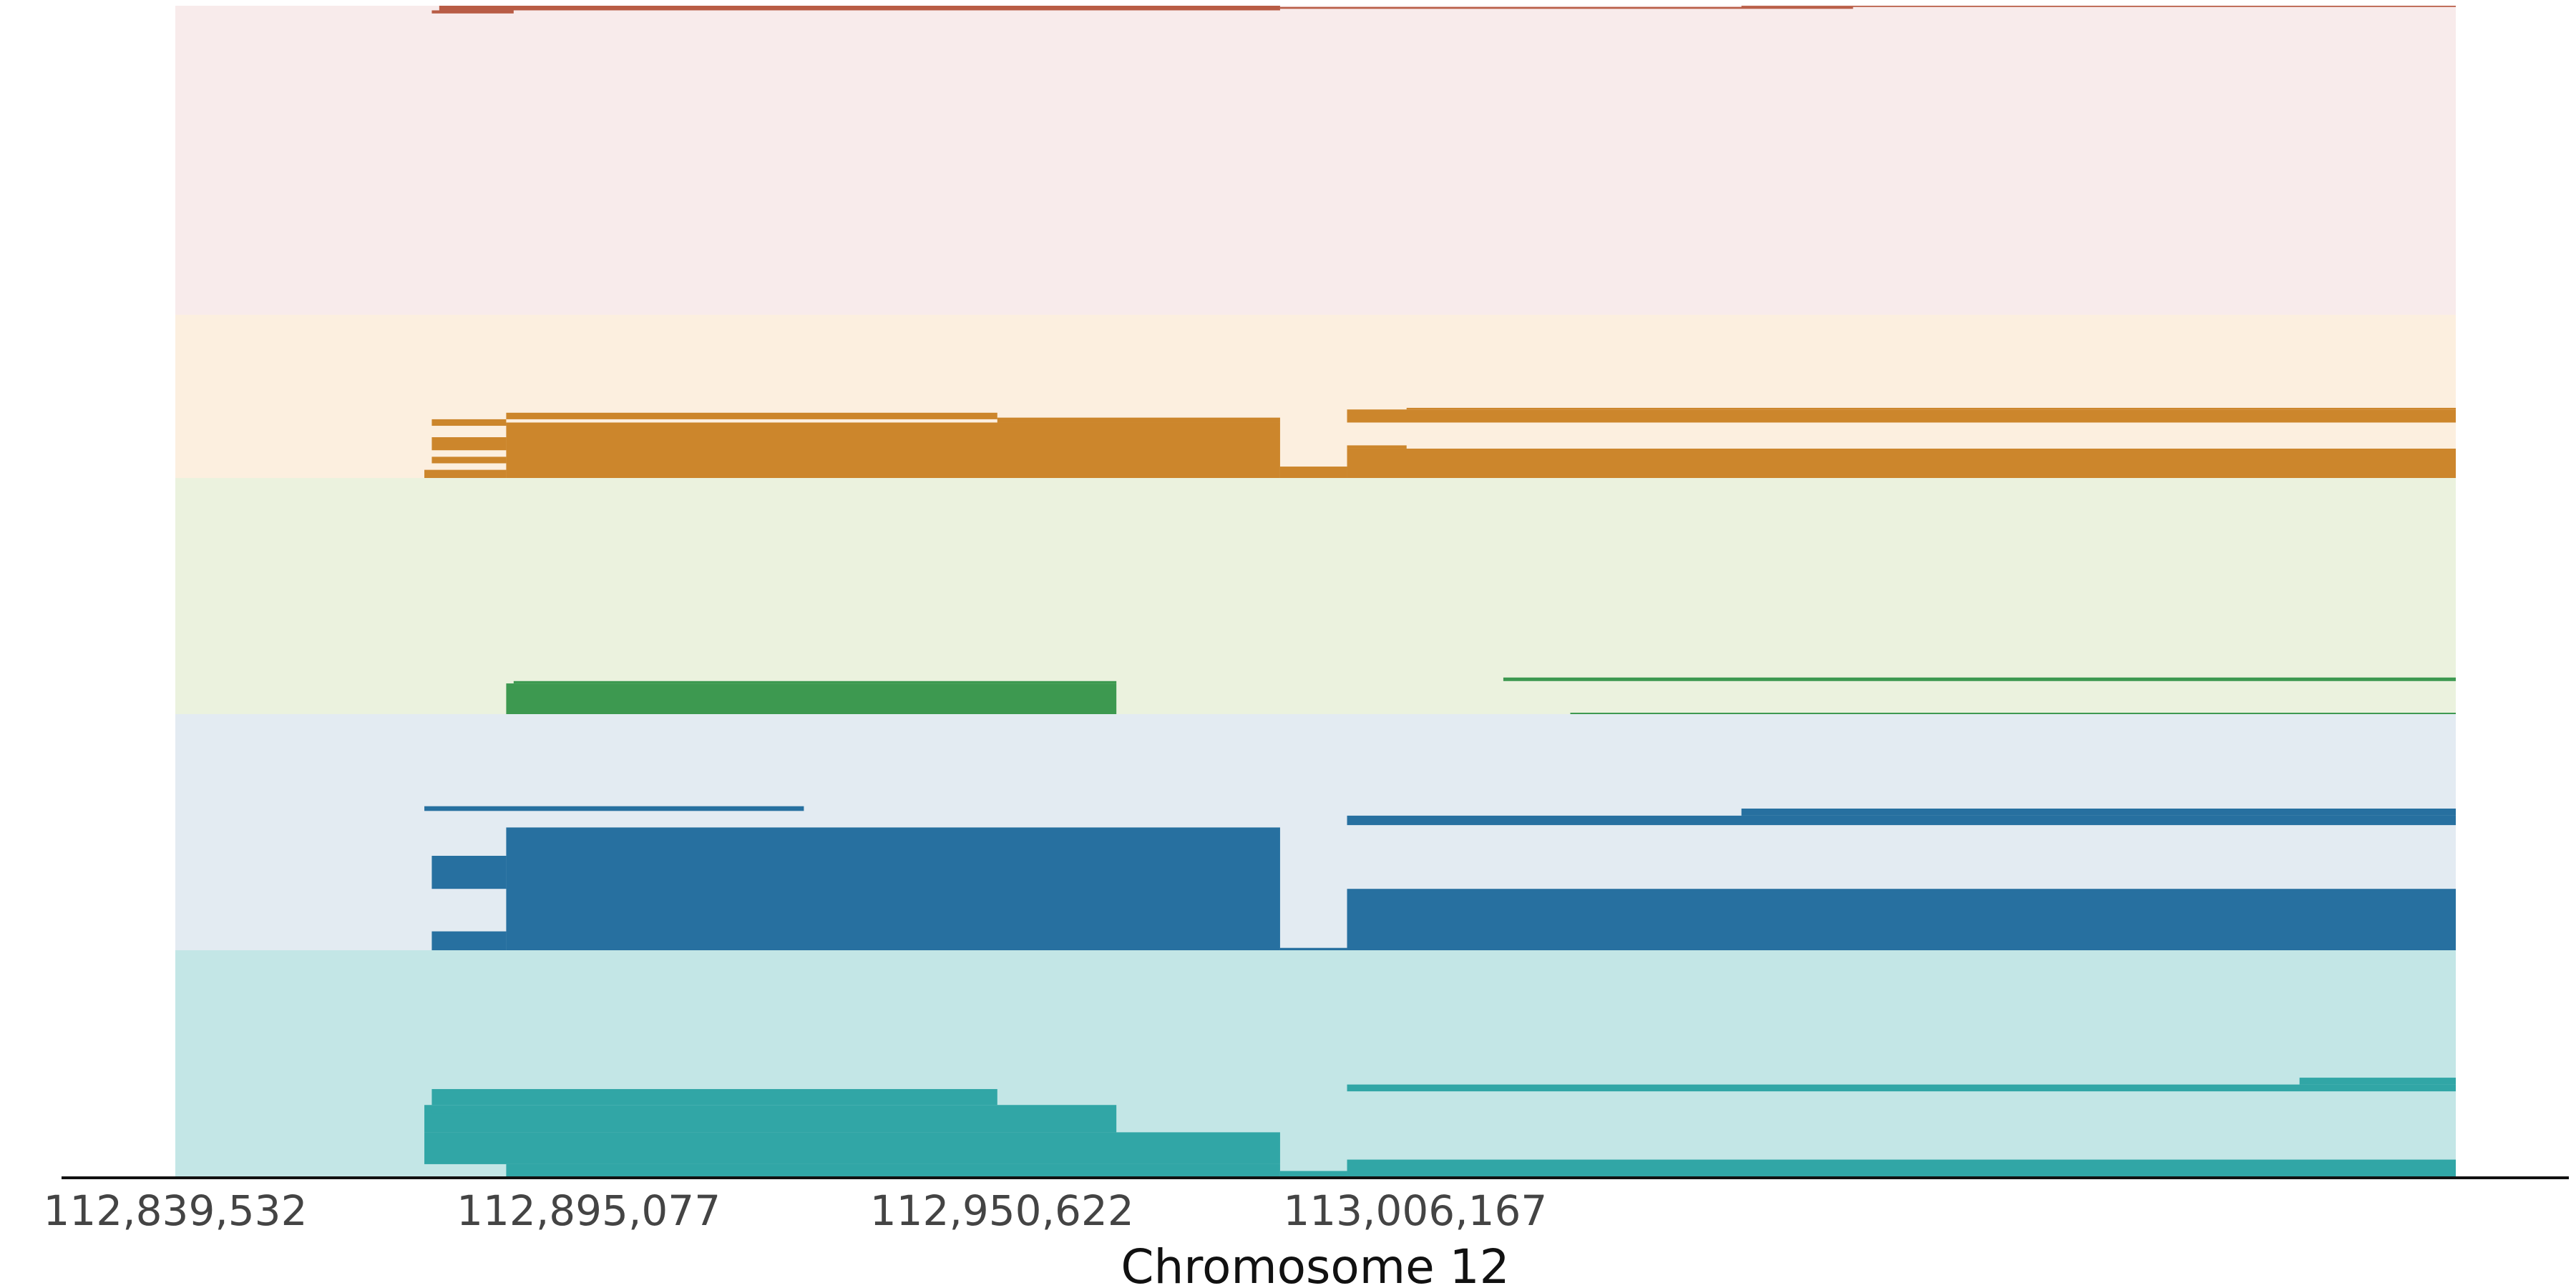 The width and height of the screenshot is (2576, 1288). Describe the element at coordinates (589, 1210) in the screenshot. I see `x-tick-label-2: 112,895,077` at that location.